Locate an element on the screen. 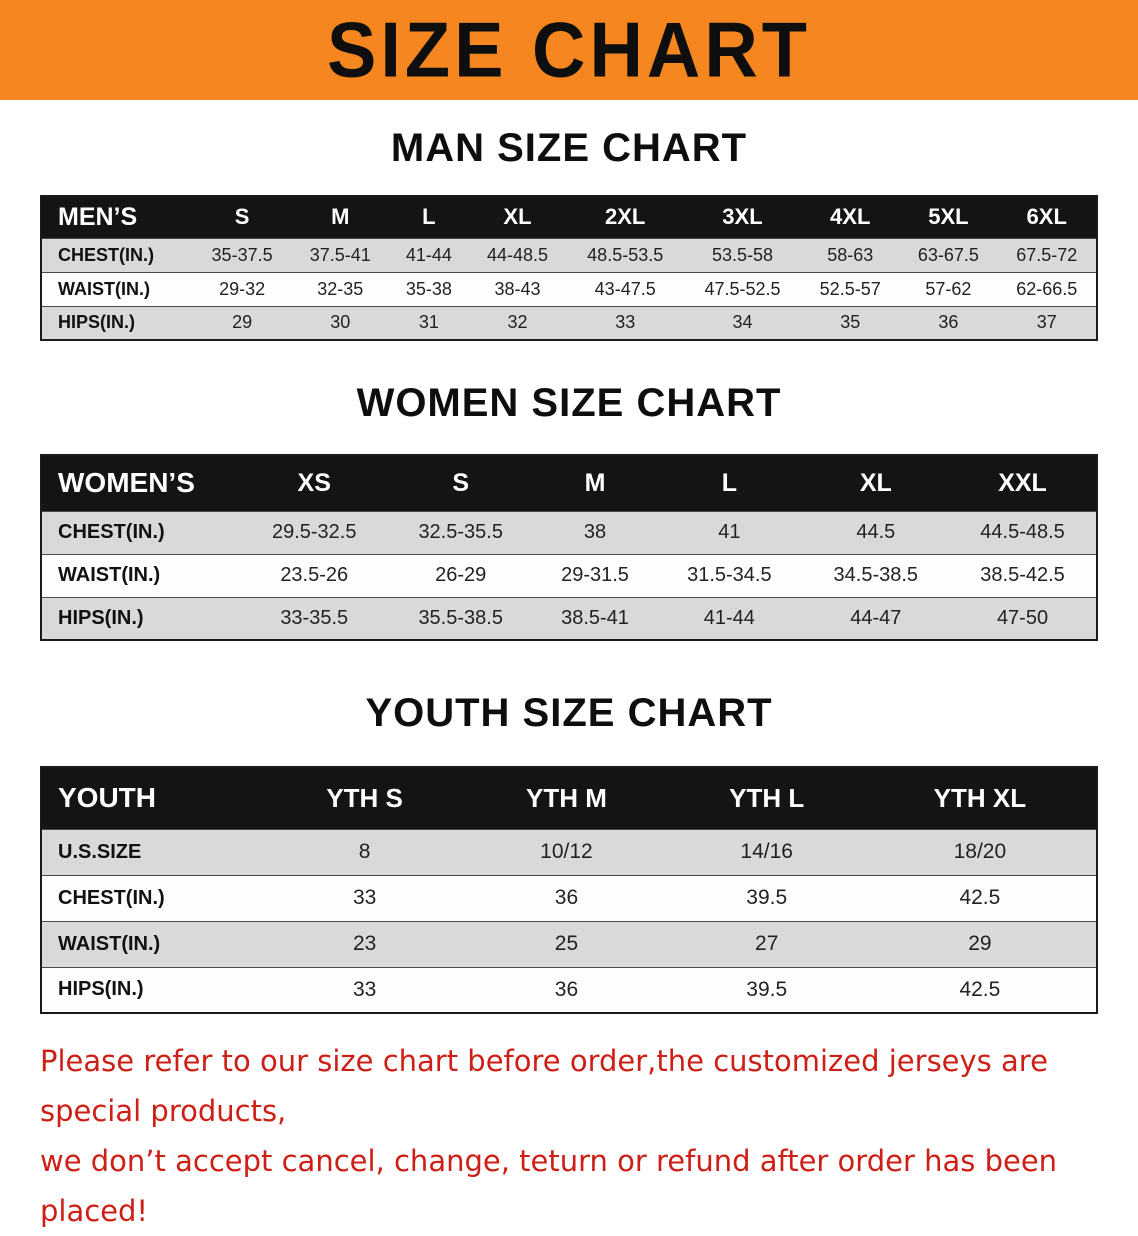 The width and height of the screenshot is (1138, 1236). size-value-cell: 10/12 is located at coordinates (566, 851).